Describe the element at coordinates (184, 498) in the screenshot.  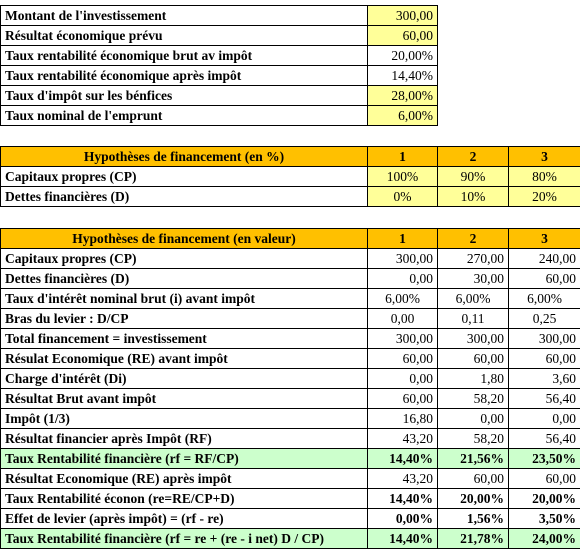
I see `label: Taux Rentabilité éconon (re=RE/CP+D)` at that location.